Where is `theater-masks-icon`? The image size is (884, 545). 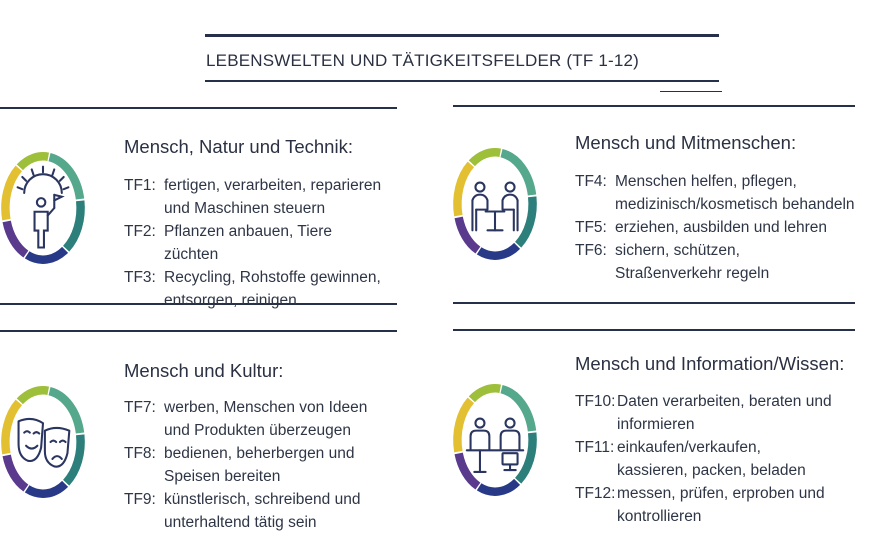
theater-masks-icon is located at coordinates (45, 442).